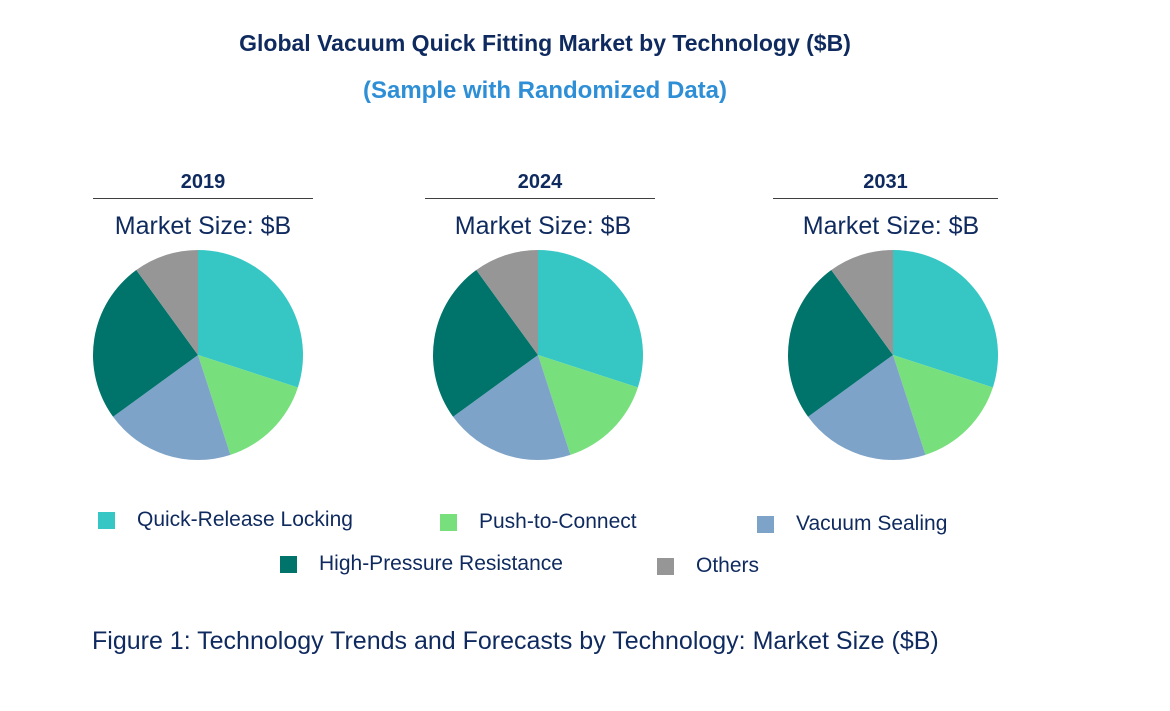 The image size is (1170, 711). I want to click on pie-slice-2031-quick-release-locking, so click(946, 319).